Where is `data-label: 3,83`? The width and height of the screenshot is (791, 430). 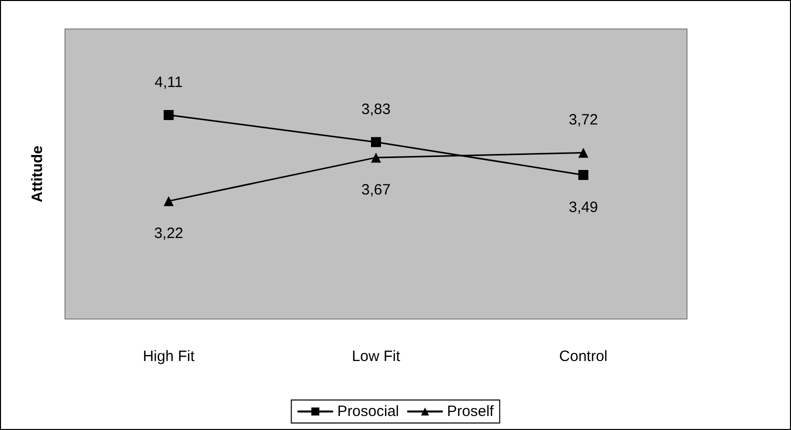 data-label: 3,83 is located at coordinates (376, 109).